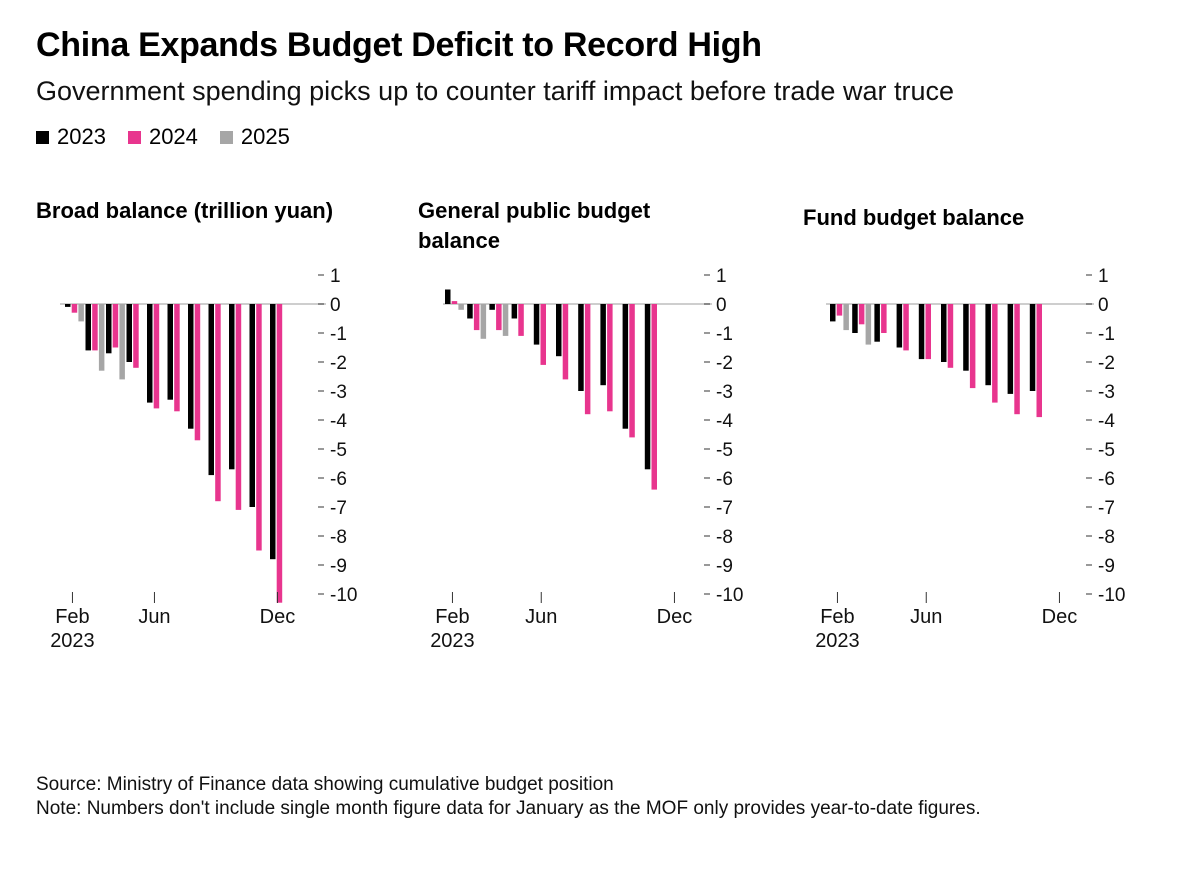 Image resolution: width=1200 pixels, height=877 pixels. I want to click on panel-title-general-public-budget: General public budget balance, so click(534, 225).